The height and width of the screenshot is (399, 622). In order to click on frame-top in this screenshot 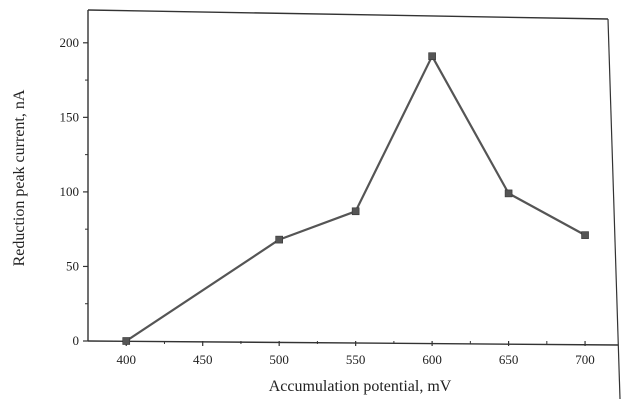, I will do `click(348, 14)`.